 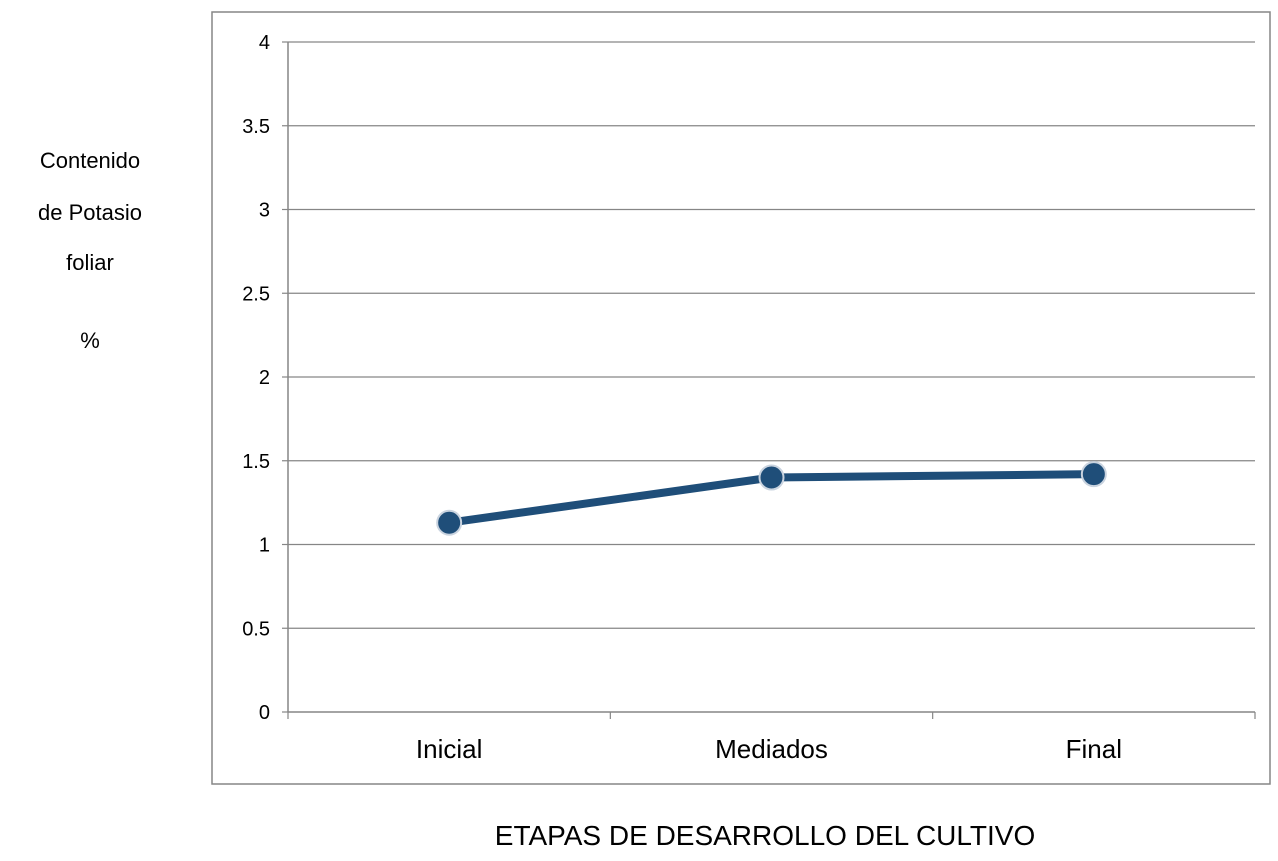 What do you see at coordinates (264, 211) in the screenshot?
I see `y-tick-label: 3` at bounding box center [264, 211].